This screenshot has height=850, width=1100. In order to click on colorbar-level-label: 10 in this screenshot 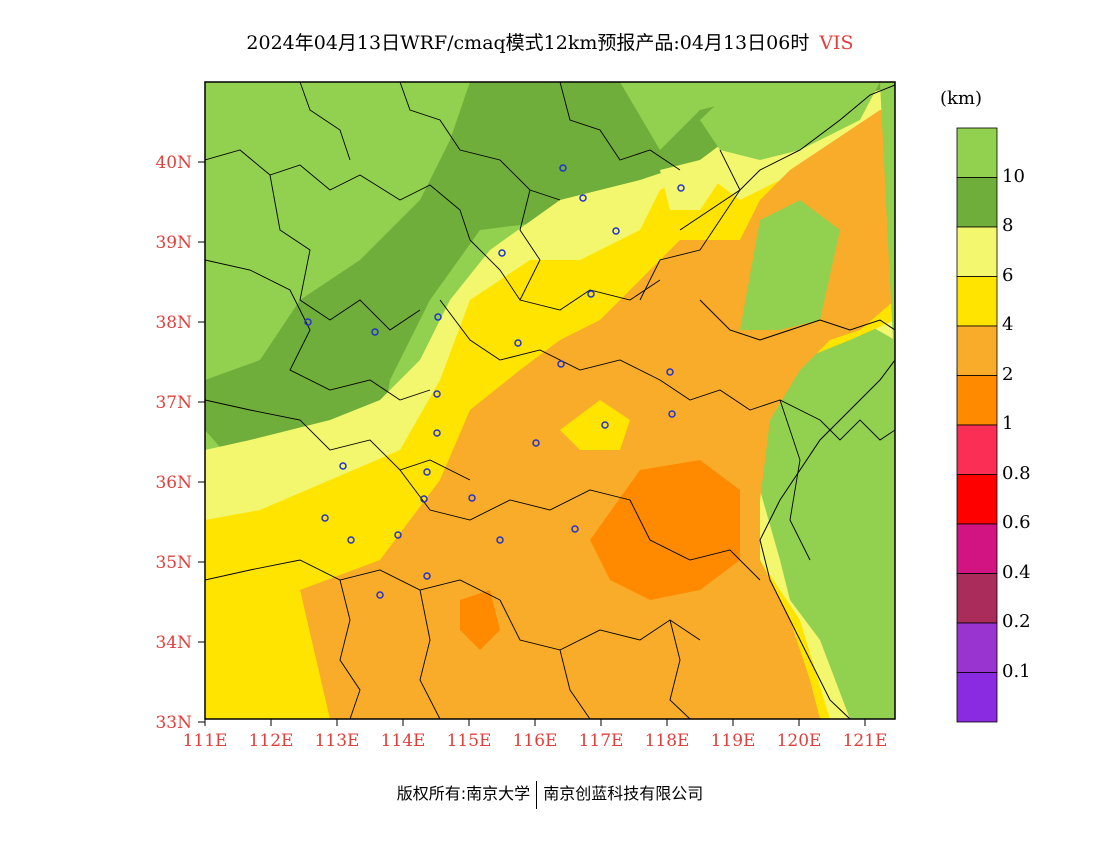, I will do `click(1013, 176)`.